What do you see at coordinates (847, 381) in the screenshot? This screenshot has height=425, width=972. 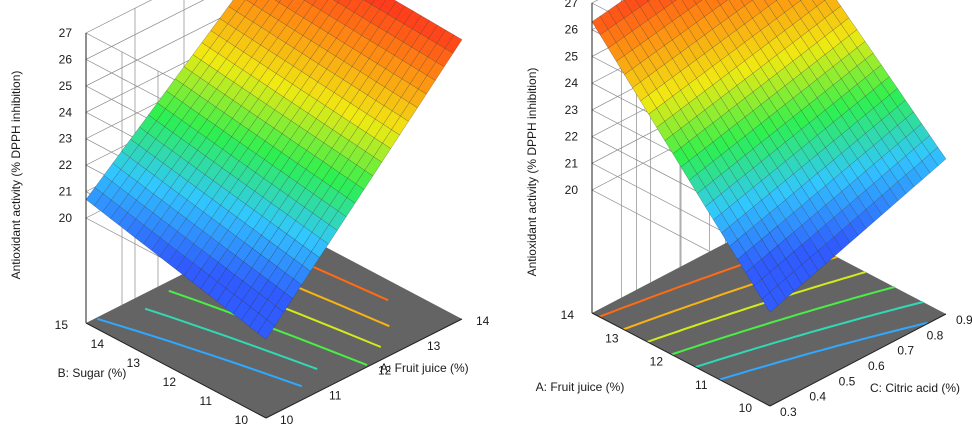 I see `x-tick-label: 0.5` at bounding box center [847, 381].